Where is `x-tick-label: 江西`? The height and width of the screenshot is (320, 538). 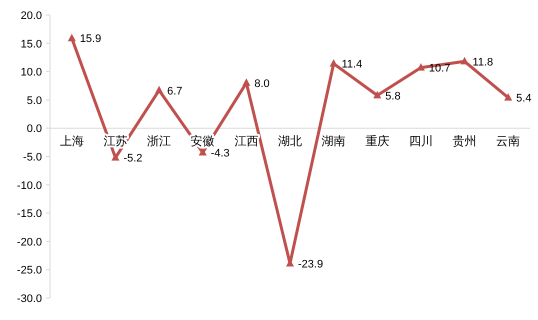 x-tick-label: 江西 is located at coordinates (246, 141).